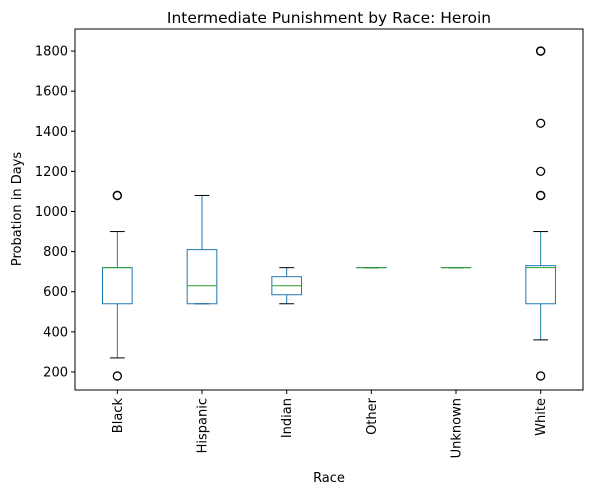  What do you see at coordinates (203, 425) in the screenshot?
I see `x-tick-label: Hispanic` at bounding box center [203, 425].